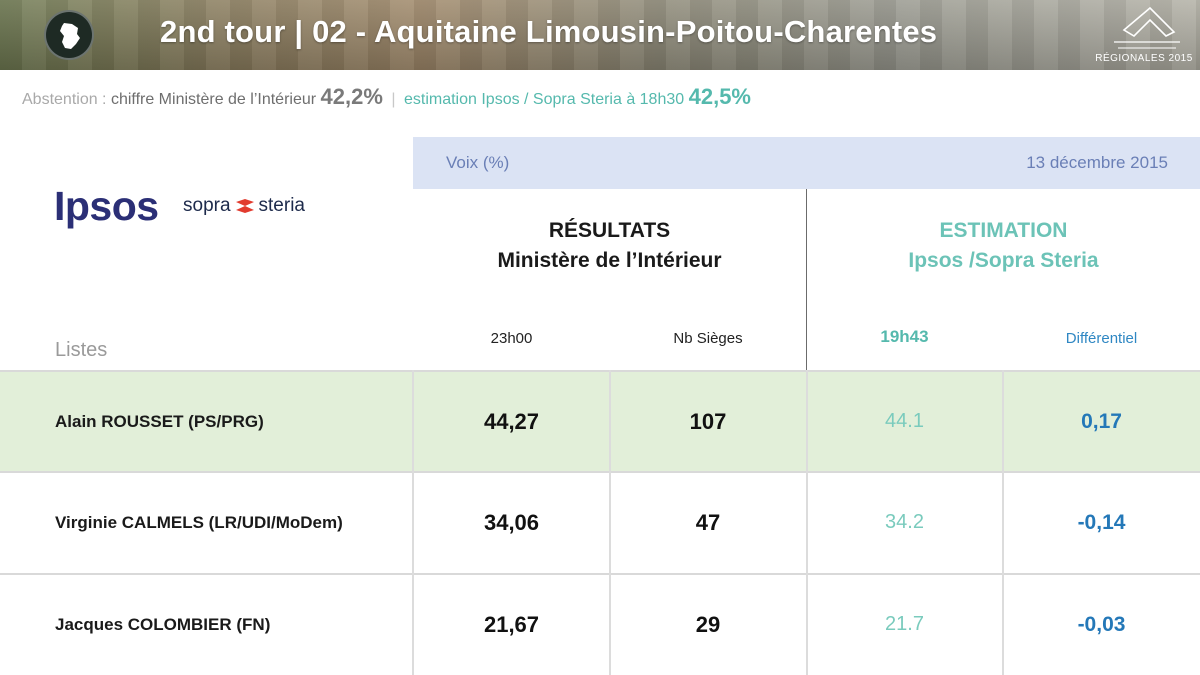 This screenshot has height=675, width=1200. I want to click on estimate-value: 44.1, so click(904, 421).